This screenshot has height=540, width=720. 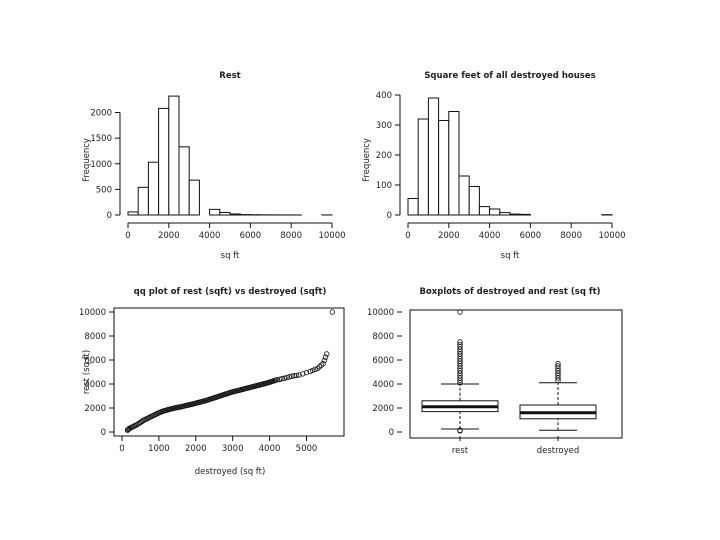 What do you see at coordinates (87, 372) in the screenshot?
I see `y-axis-label: rest (sq ft)` at bounding box center [87, 372].